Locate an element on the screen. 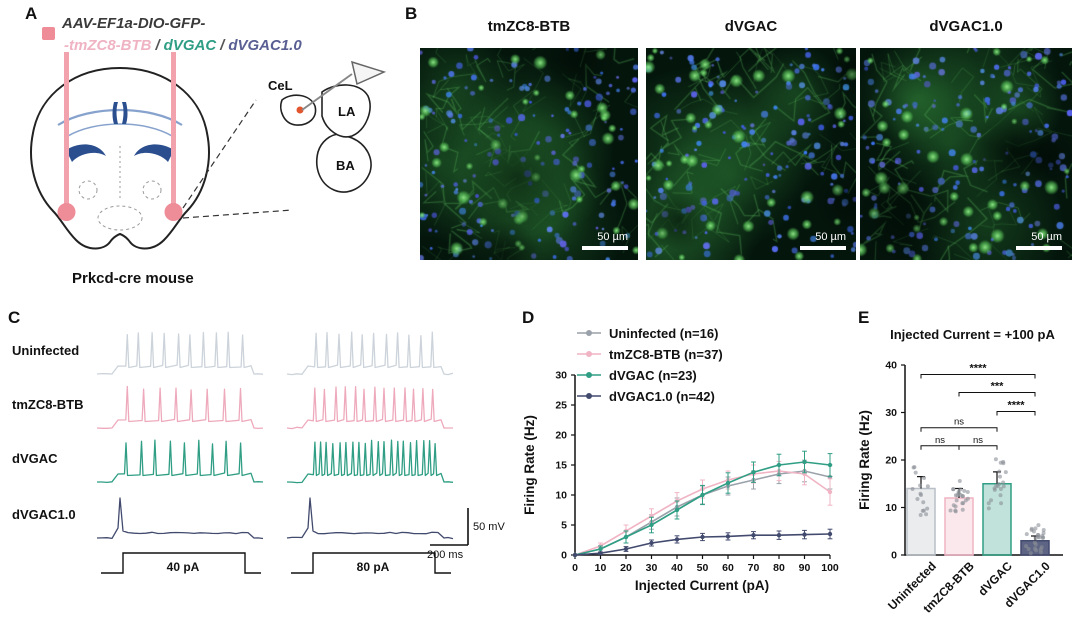  trace-row-label: tmZC8-BTB is located at coordinates (48, 404).